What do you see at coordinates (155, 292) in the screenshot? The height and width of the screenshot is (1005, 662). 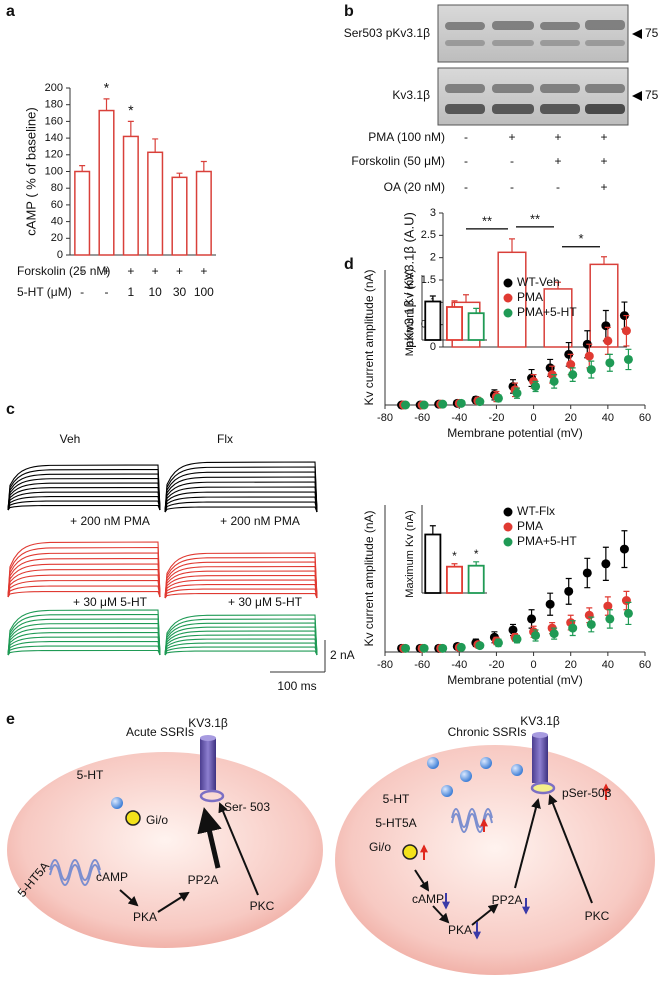 I see `row-value: 10` at bounding box center [155, 292].